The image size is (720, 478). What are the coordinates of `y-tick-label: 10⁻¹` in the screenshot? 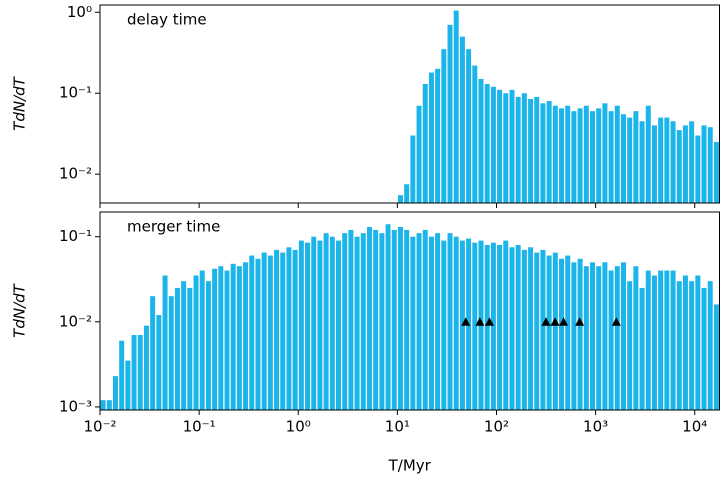 It's located at (75, 93).